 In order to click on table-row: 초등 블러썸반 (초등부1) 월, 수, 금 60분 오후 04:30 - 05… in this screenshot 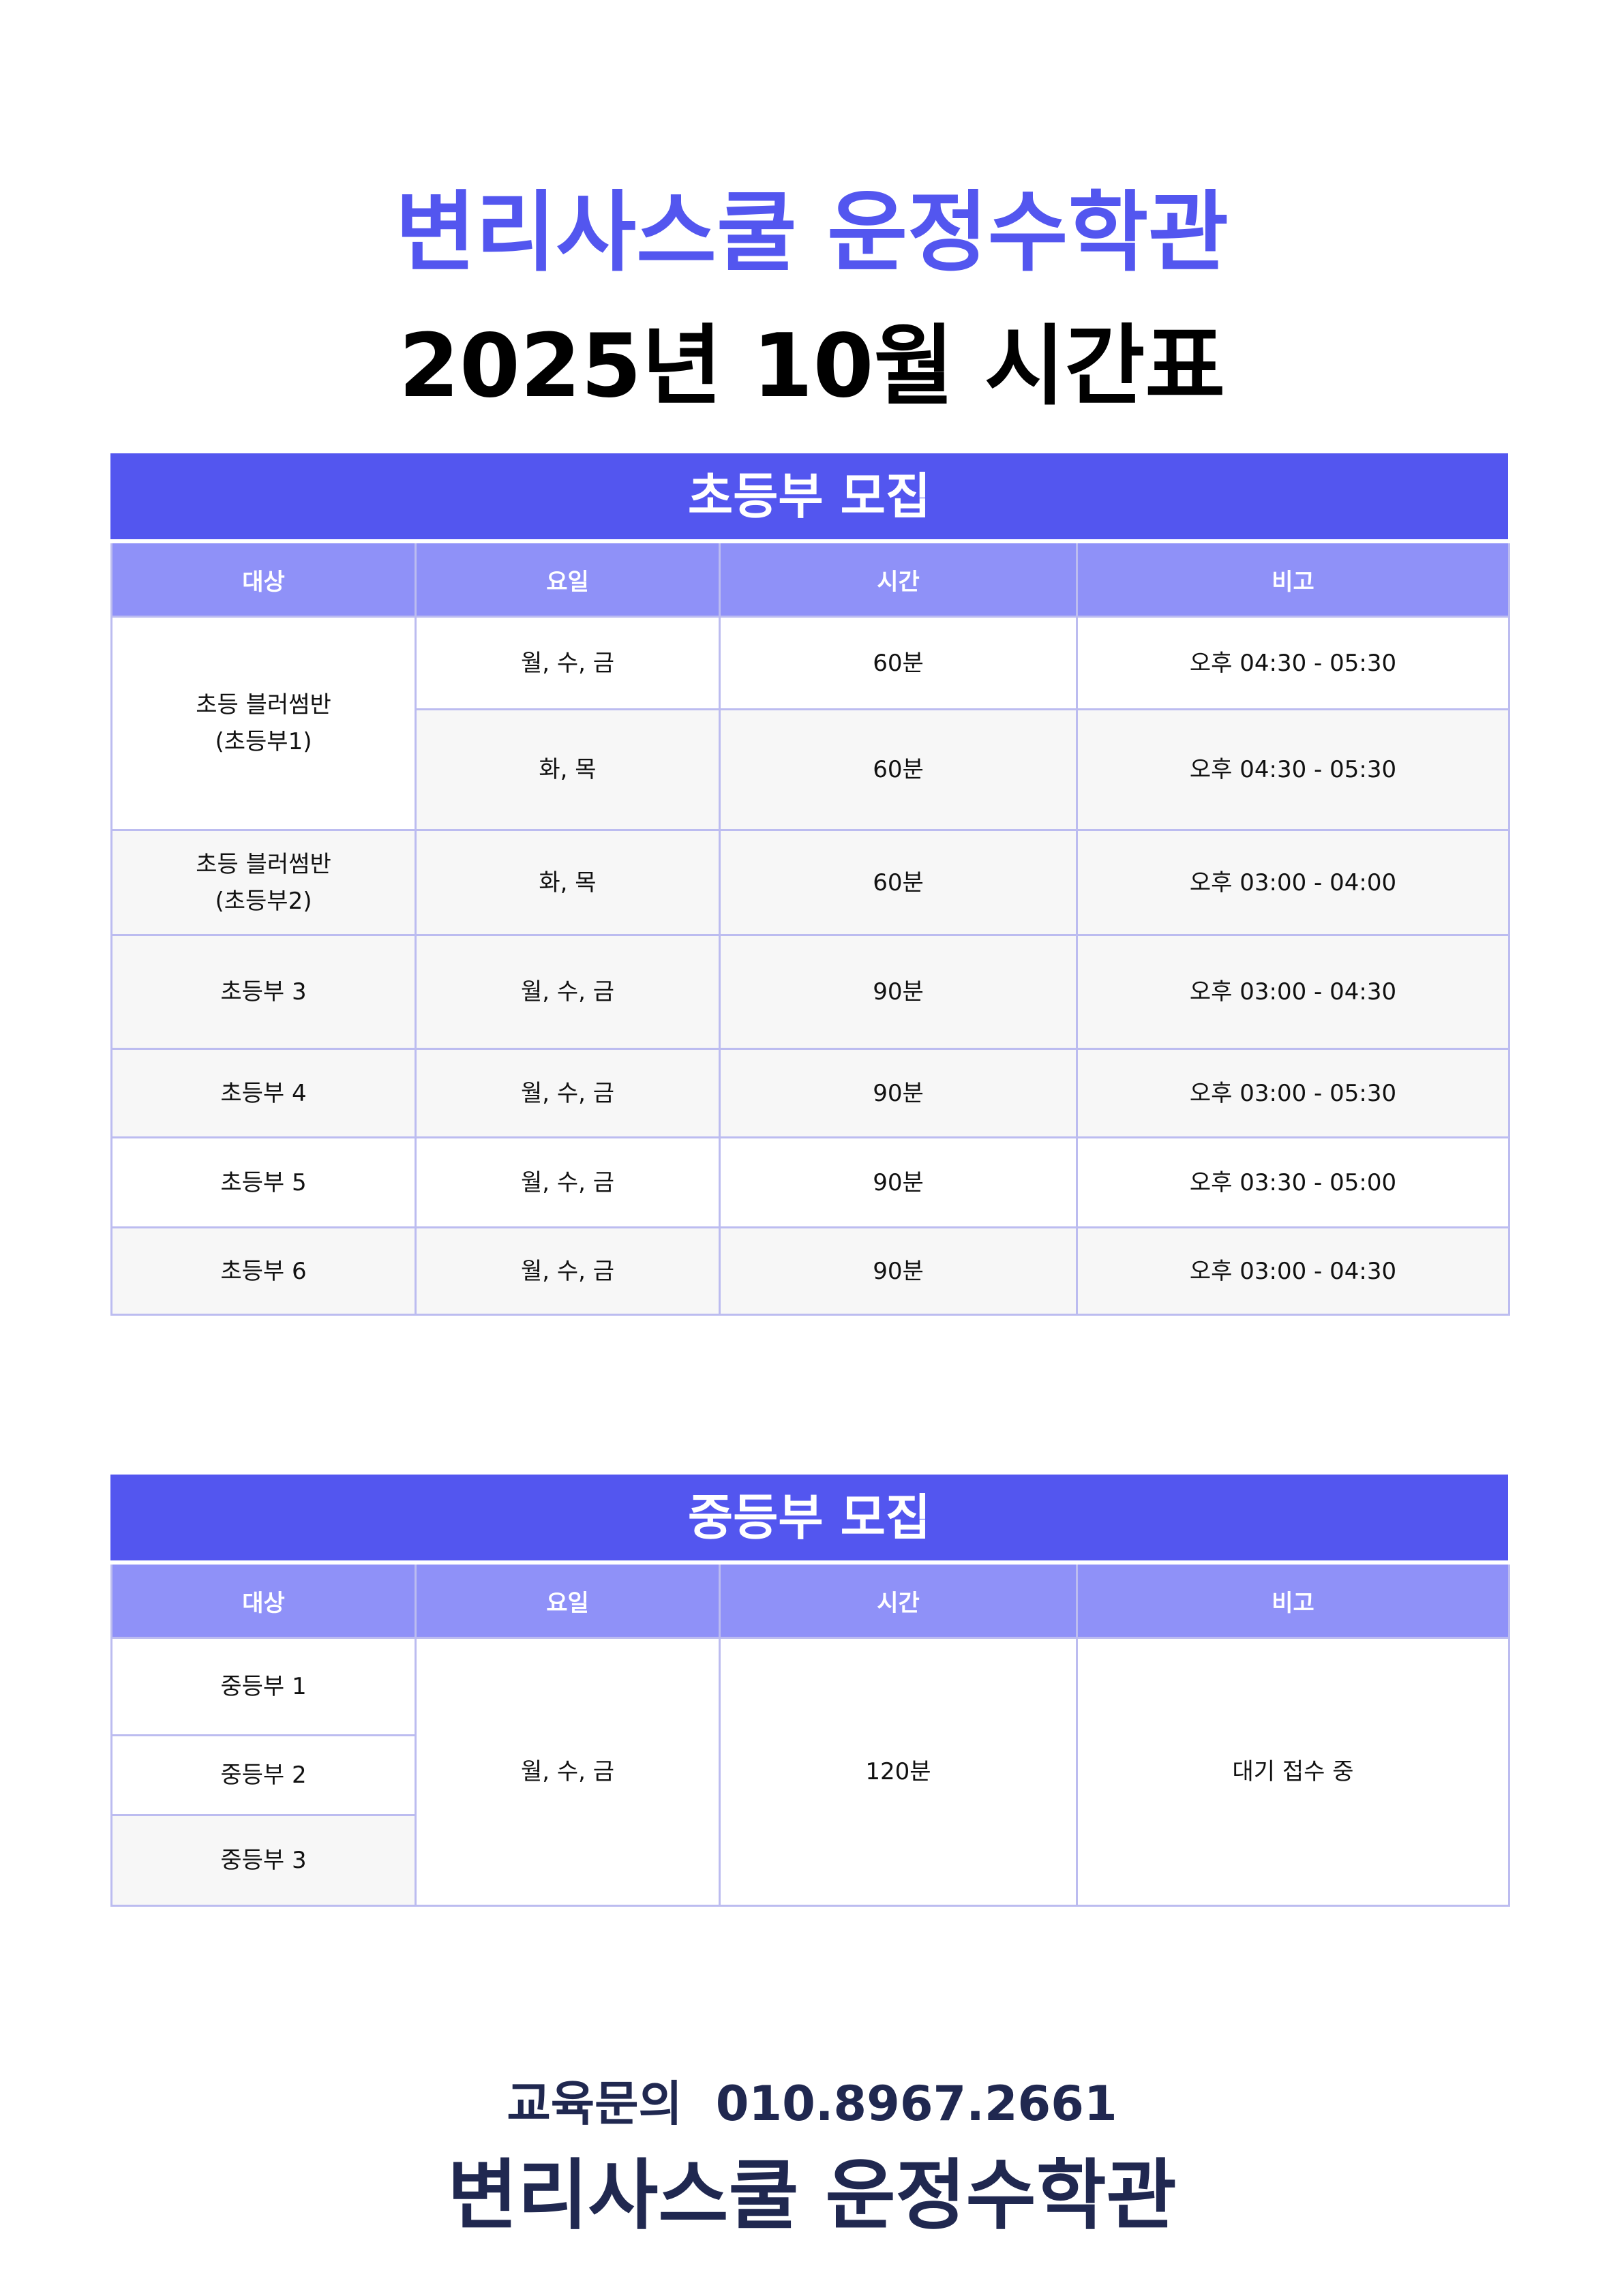, I will do `click(810, 724)`.